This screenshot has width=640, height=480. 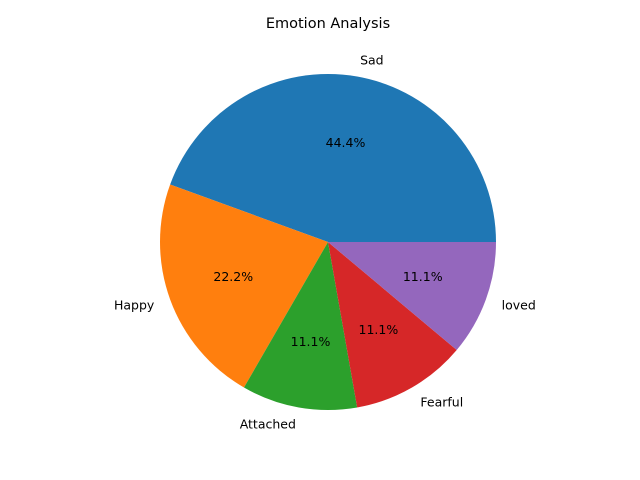 What do you see at coordinates (412, 296) in the screenshot?
I see `pie-slice-loved` at bounding box center [412, 296].